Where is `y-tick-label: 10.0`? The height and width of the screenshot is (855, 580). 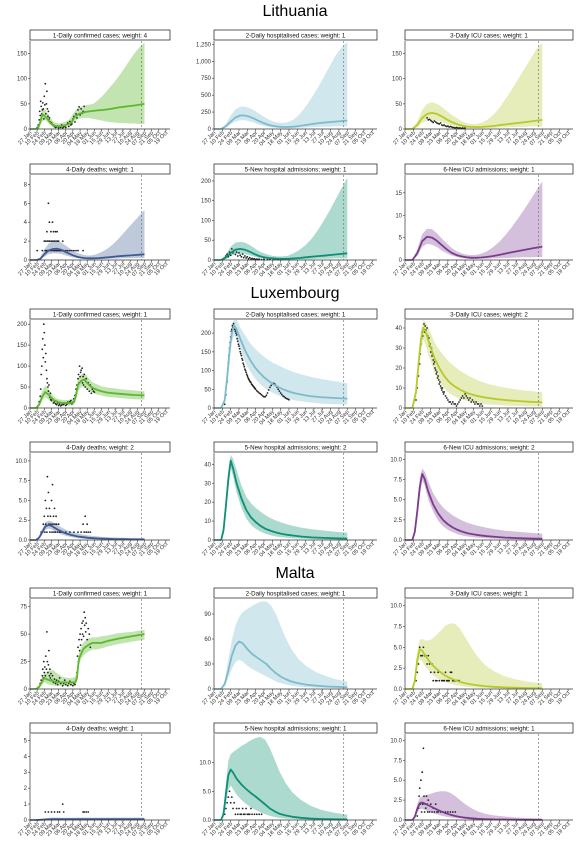
y-tick-label: 10.0 is located at coordinates (396, 460).